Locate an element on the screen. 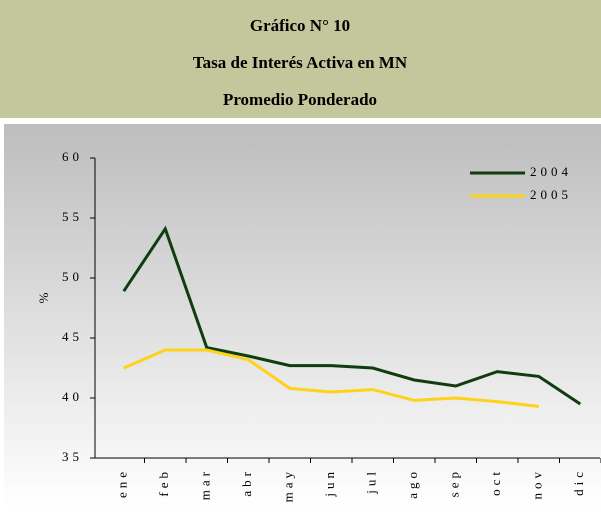 Image resolution: width=601 pixels, height=513 pixels. x-tick-label: oct is located at coordinates (495, 482).